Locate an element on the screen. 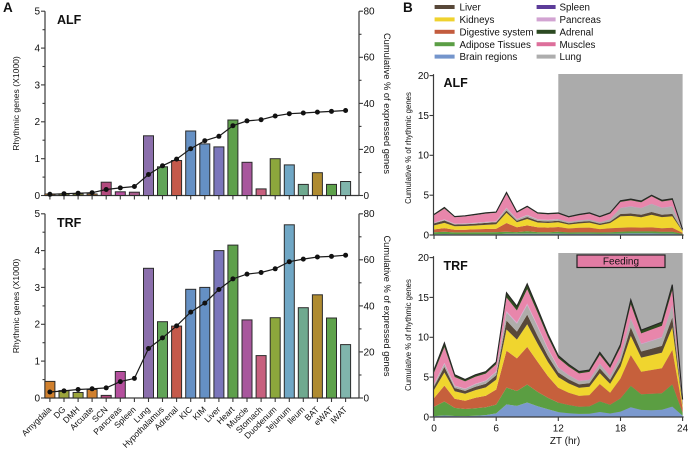 The image size is (700, 456). svg-text: Lung is located at coordinates (571, 57).